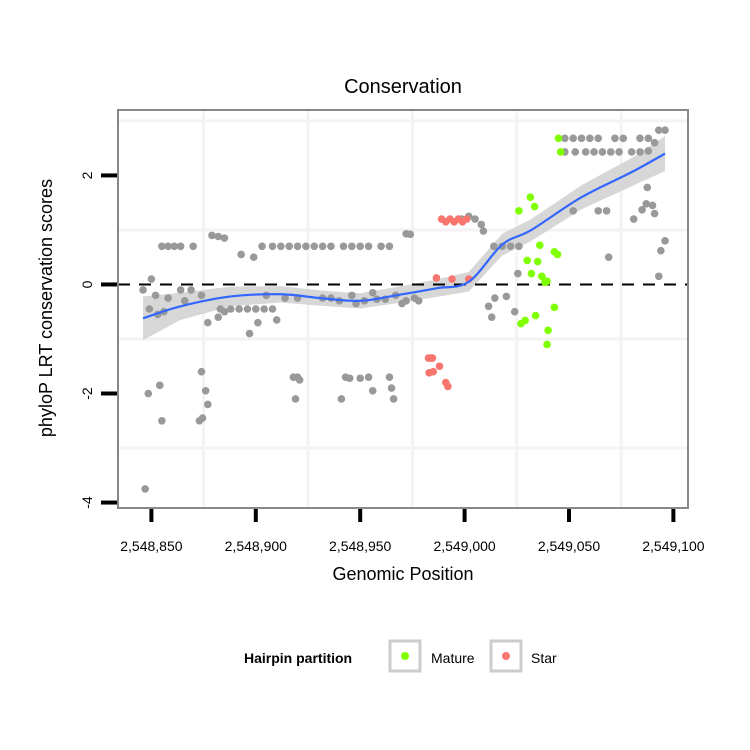  What do you see at coordinates (151, 546) in the screenshot?
I see `x-tick-label: 2,548,850` at bounding box center [151, 546].